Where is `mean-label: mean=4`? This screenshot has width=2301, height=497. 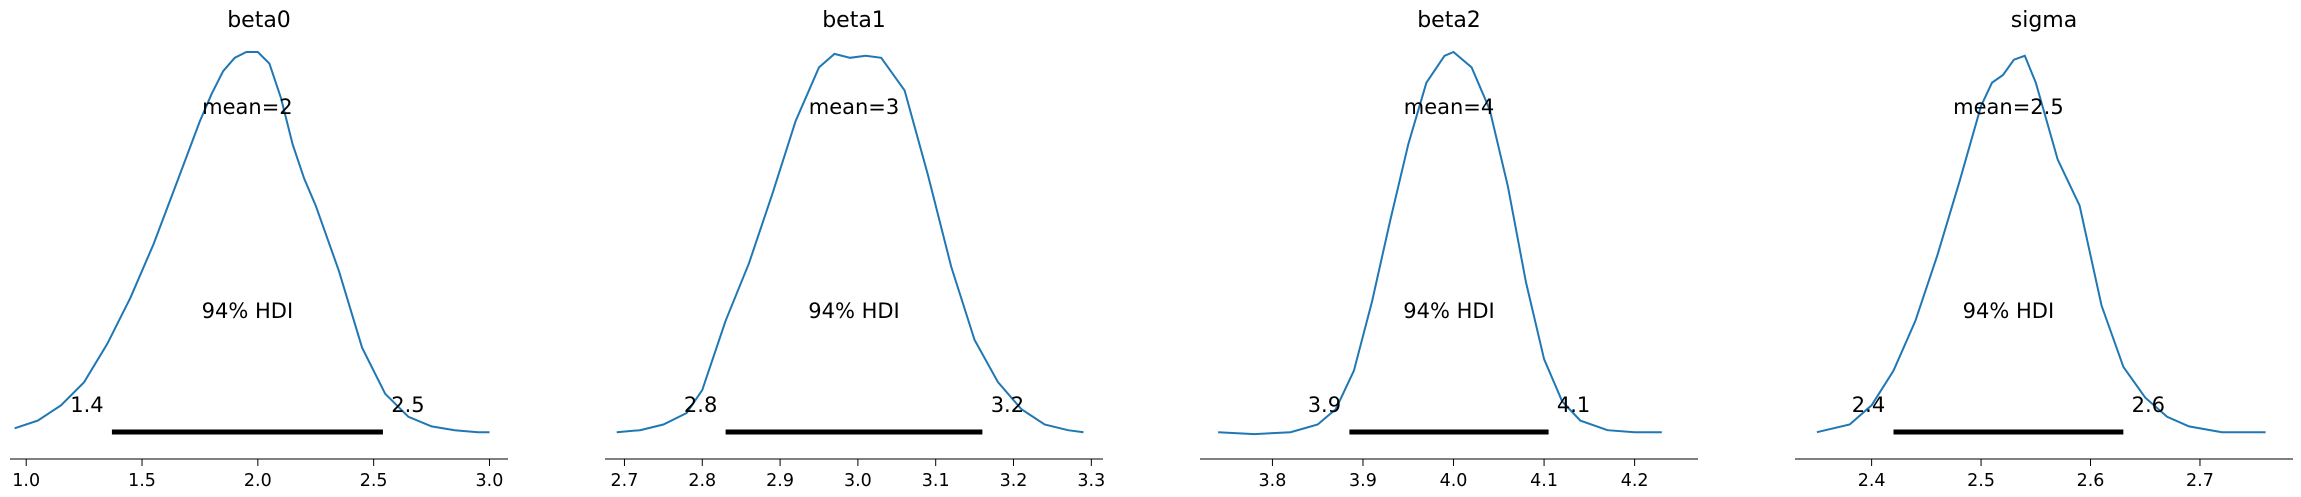 mean-label: mean=4 is located at coordinates (1449, 107).